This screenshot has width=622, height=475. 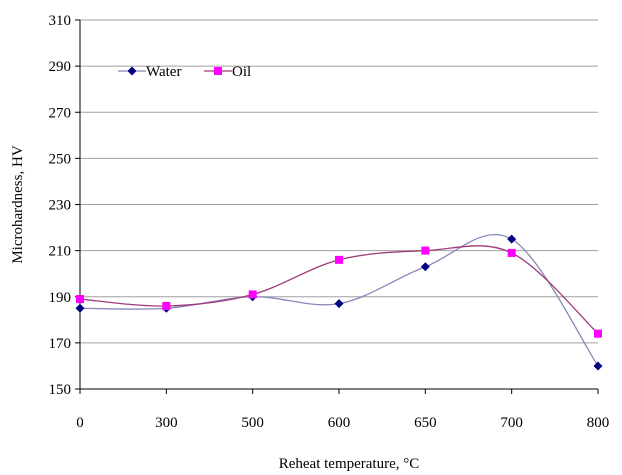 I want to click on y-tick-label: 250, so click(x=60, y=159).